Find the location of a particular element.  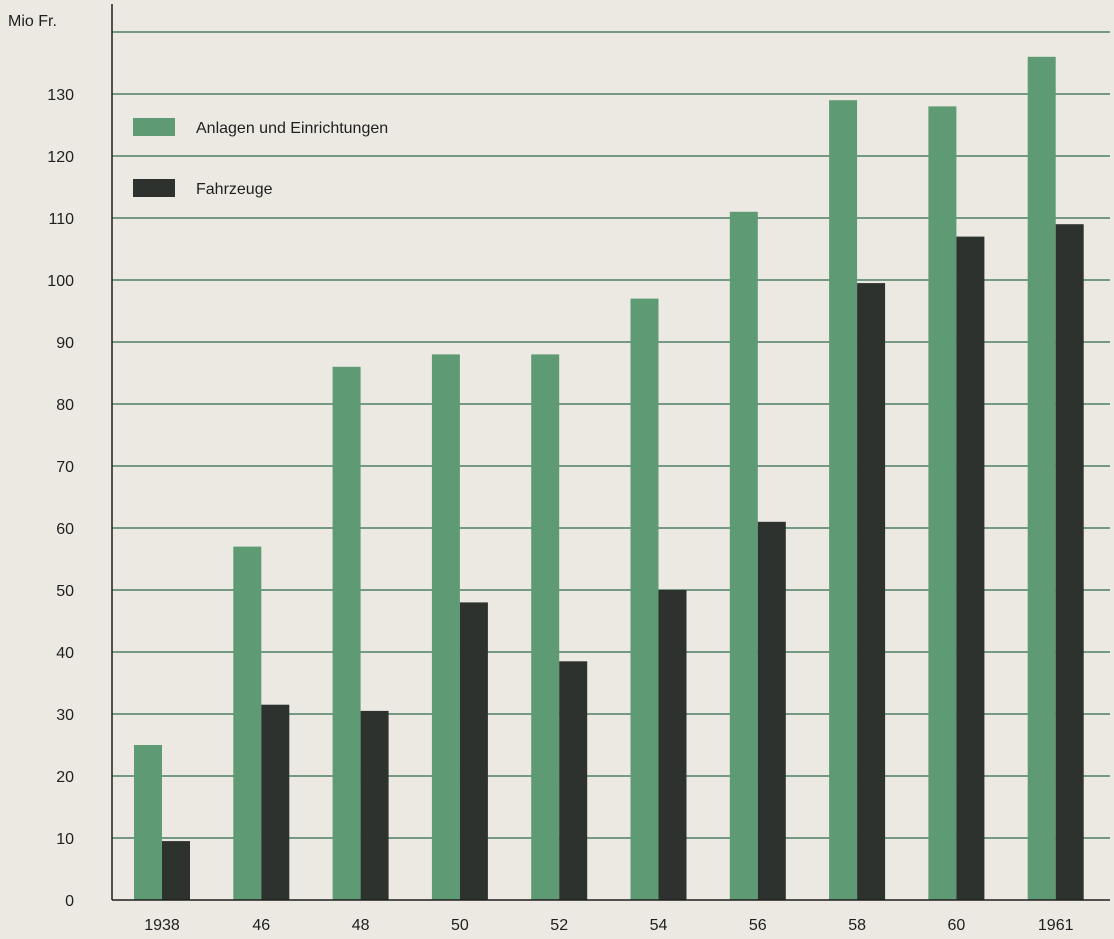

y-tick-label-130: 130 is located at coordinates (60, 95).